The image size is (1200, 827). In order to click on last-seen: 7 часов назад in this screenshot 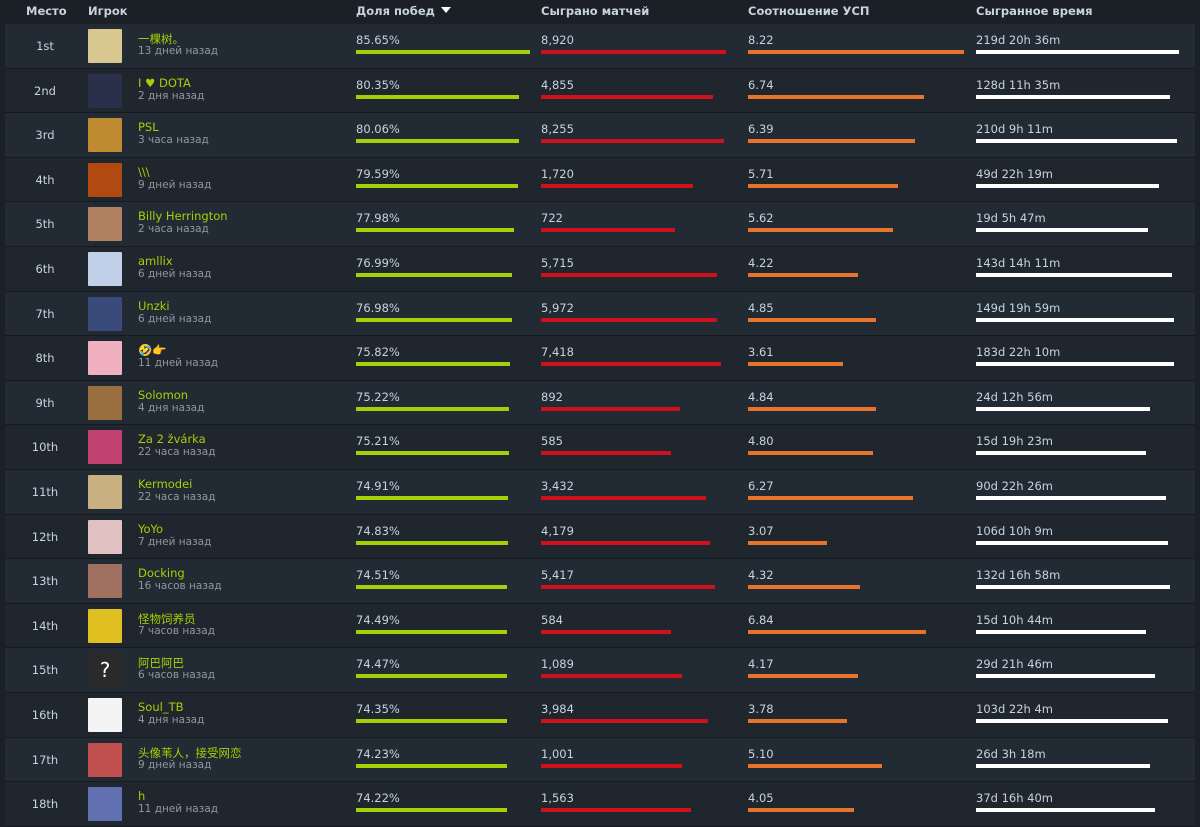, I will do `click(176, 630)`.